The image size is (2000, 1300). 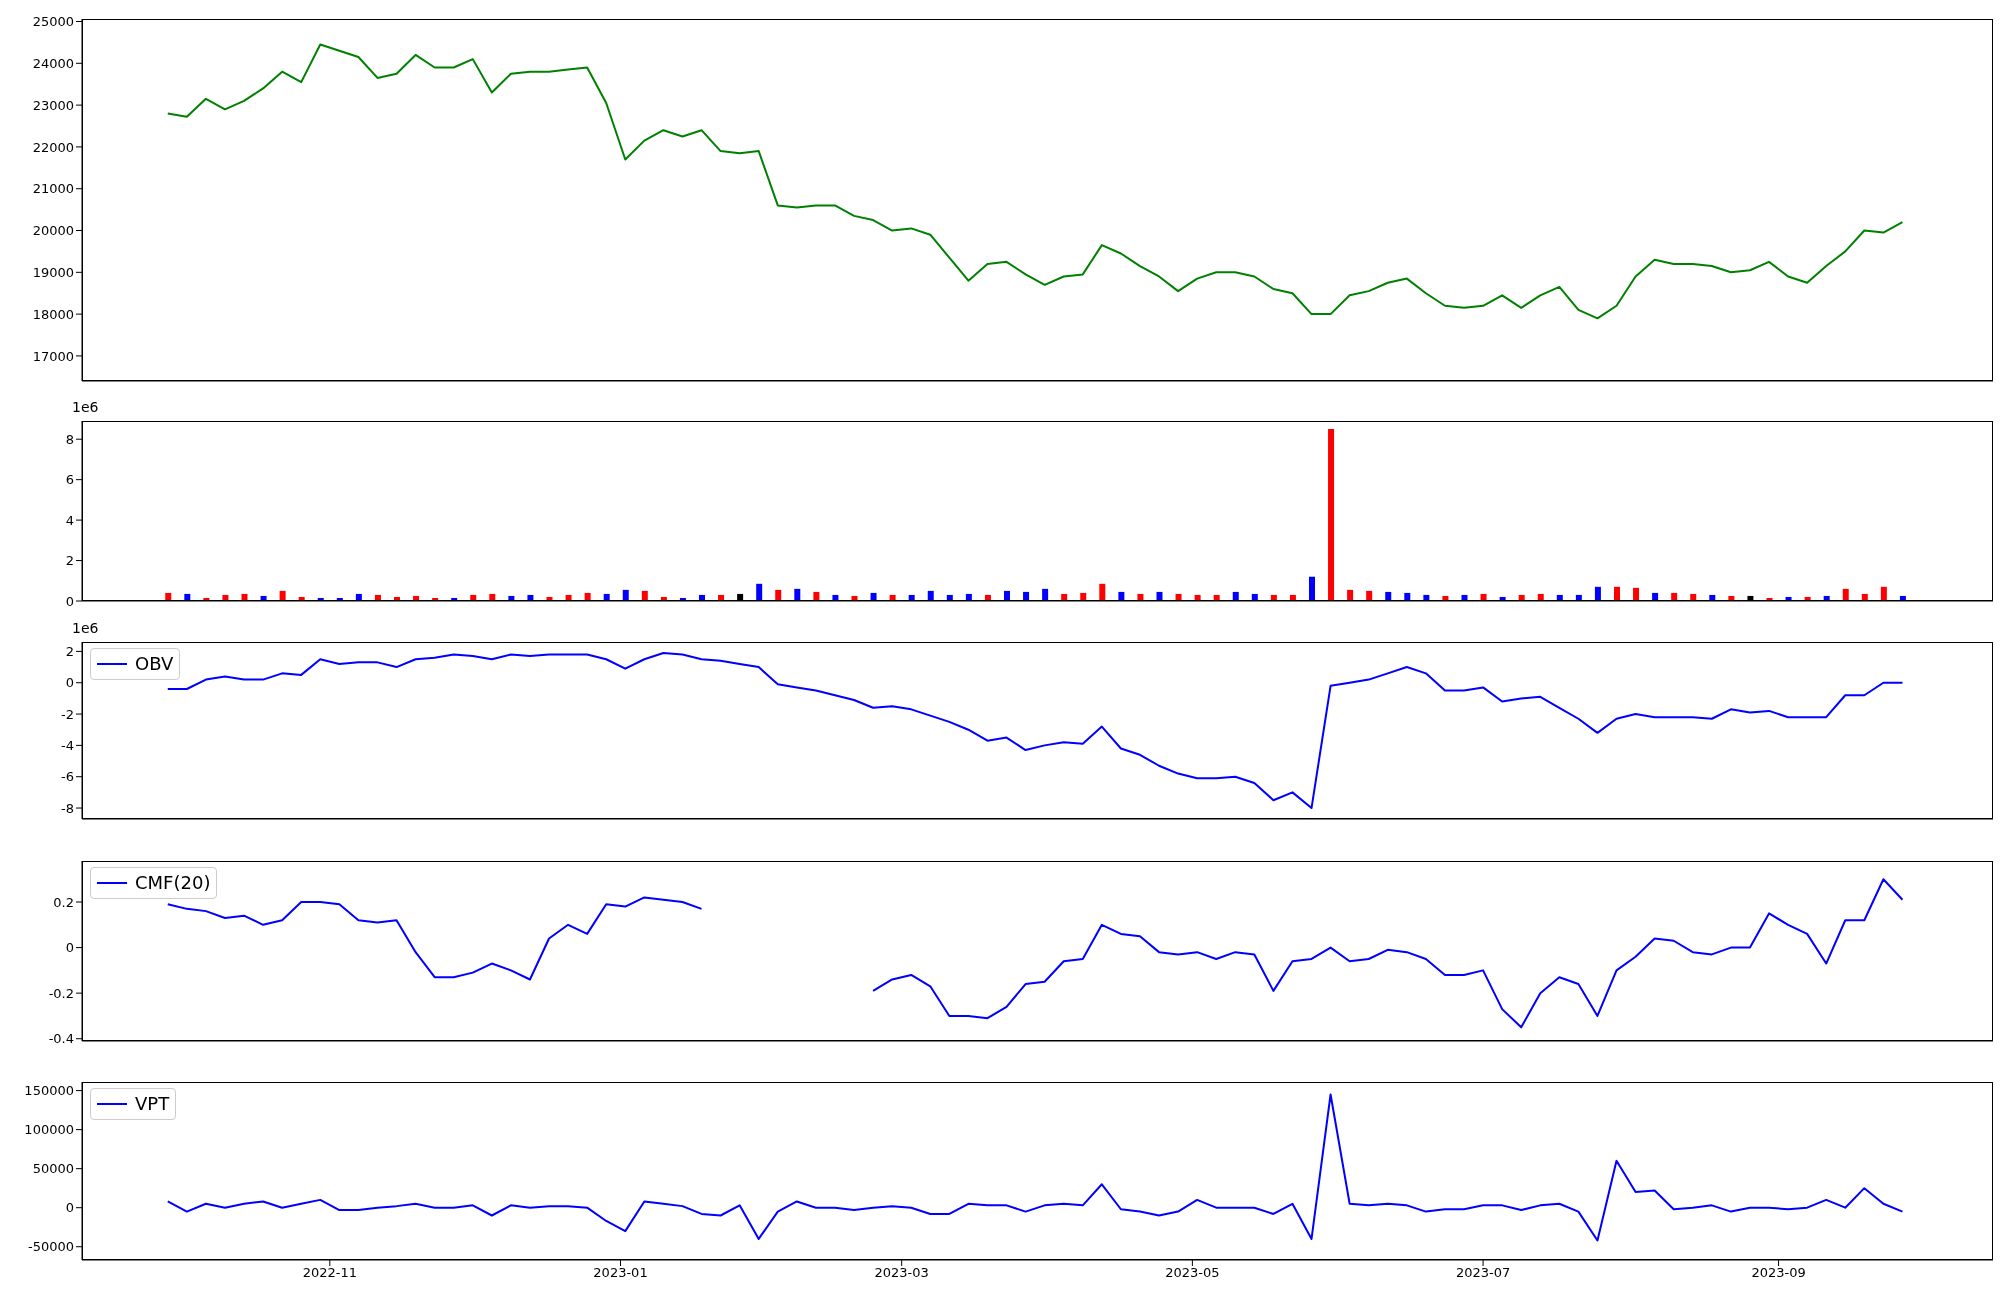 I want to click on y-tick-label: 18000, so click(x=53, y=314).